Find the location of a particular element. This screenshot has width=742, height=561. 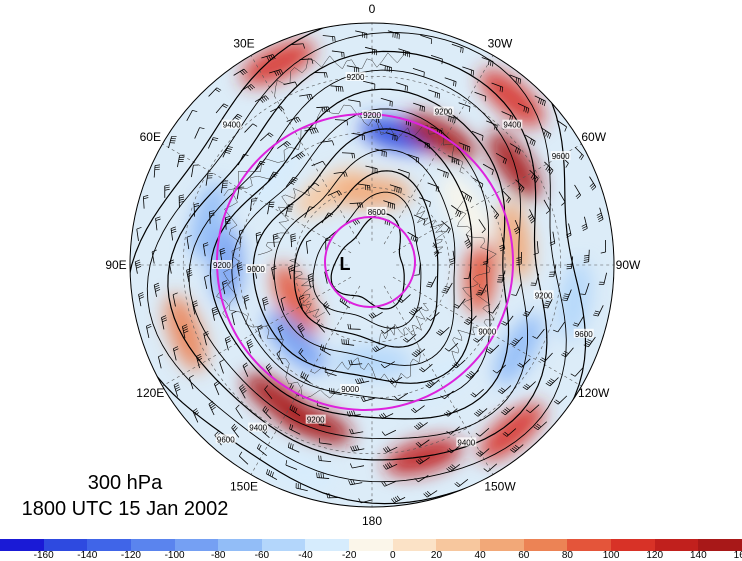

colorbar-tick-label: -20 is located at coordinates (349, 555).